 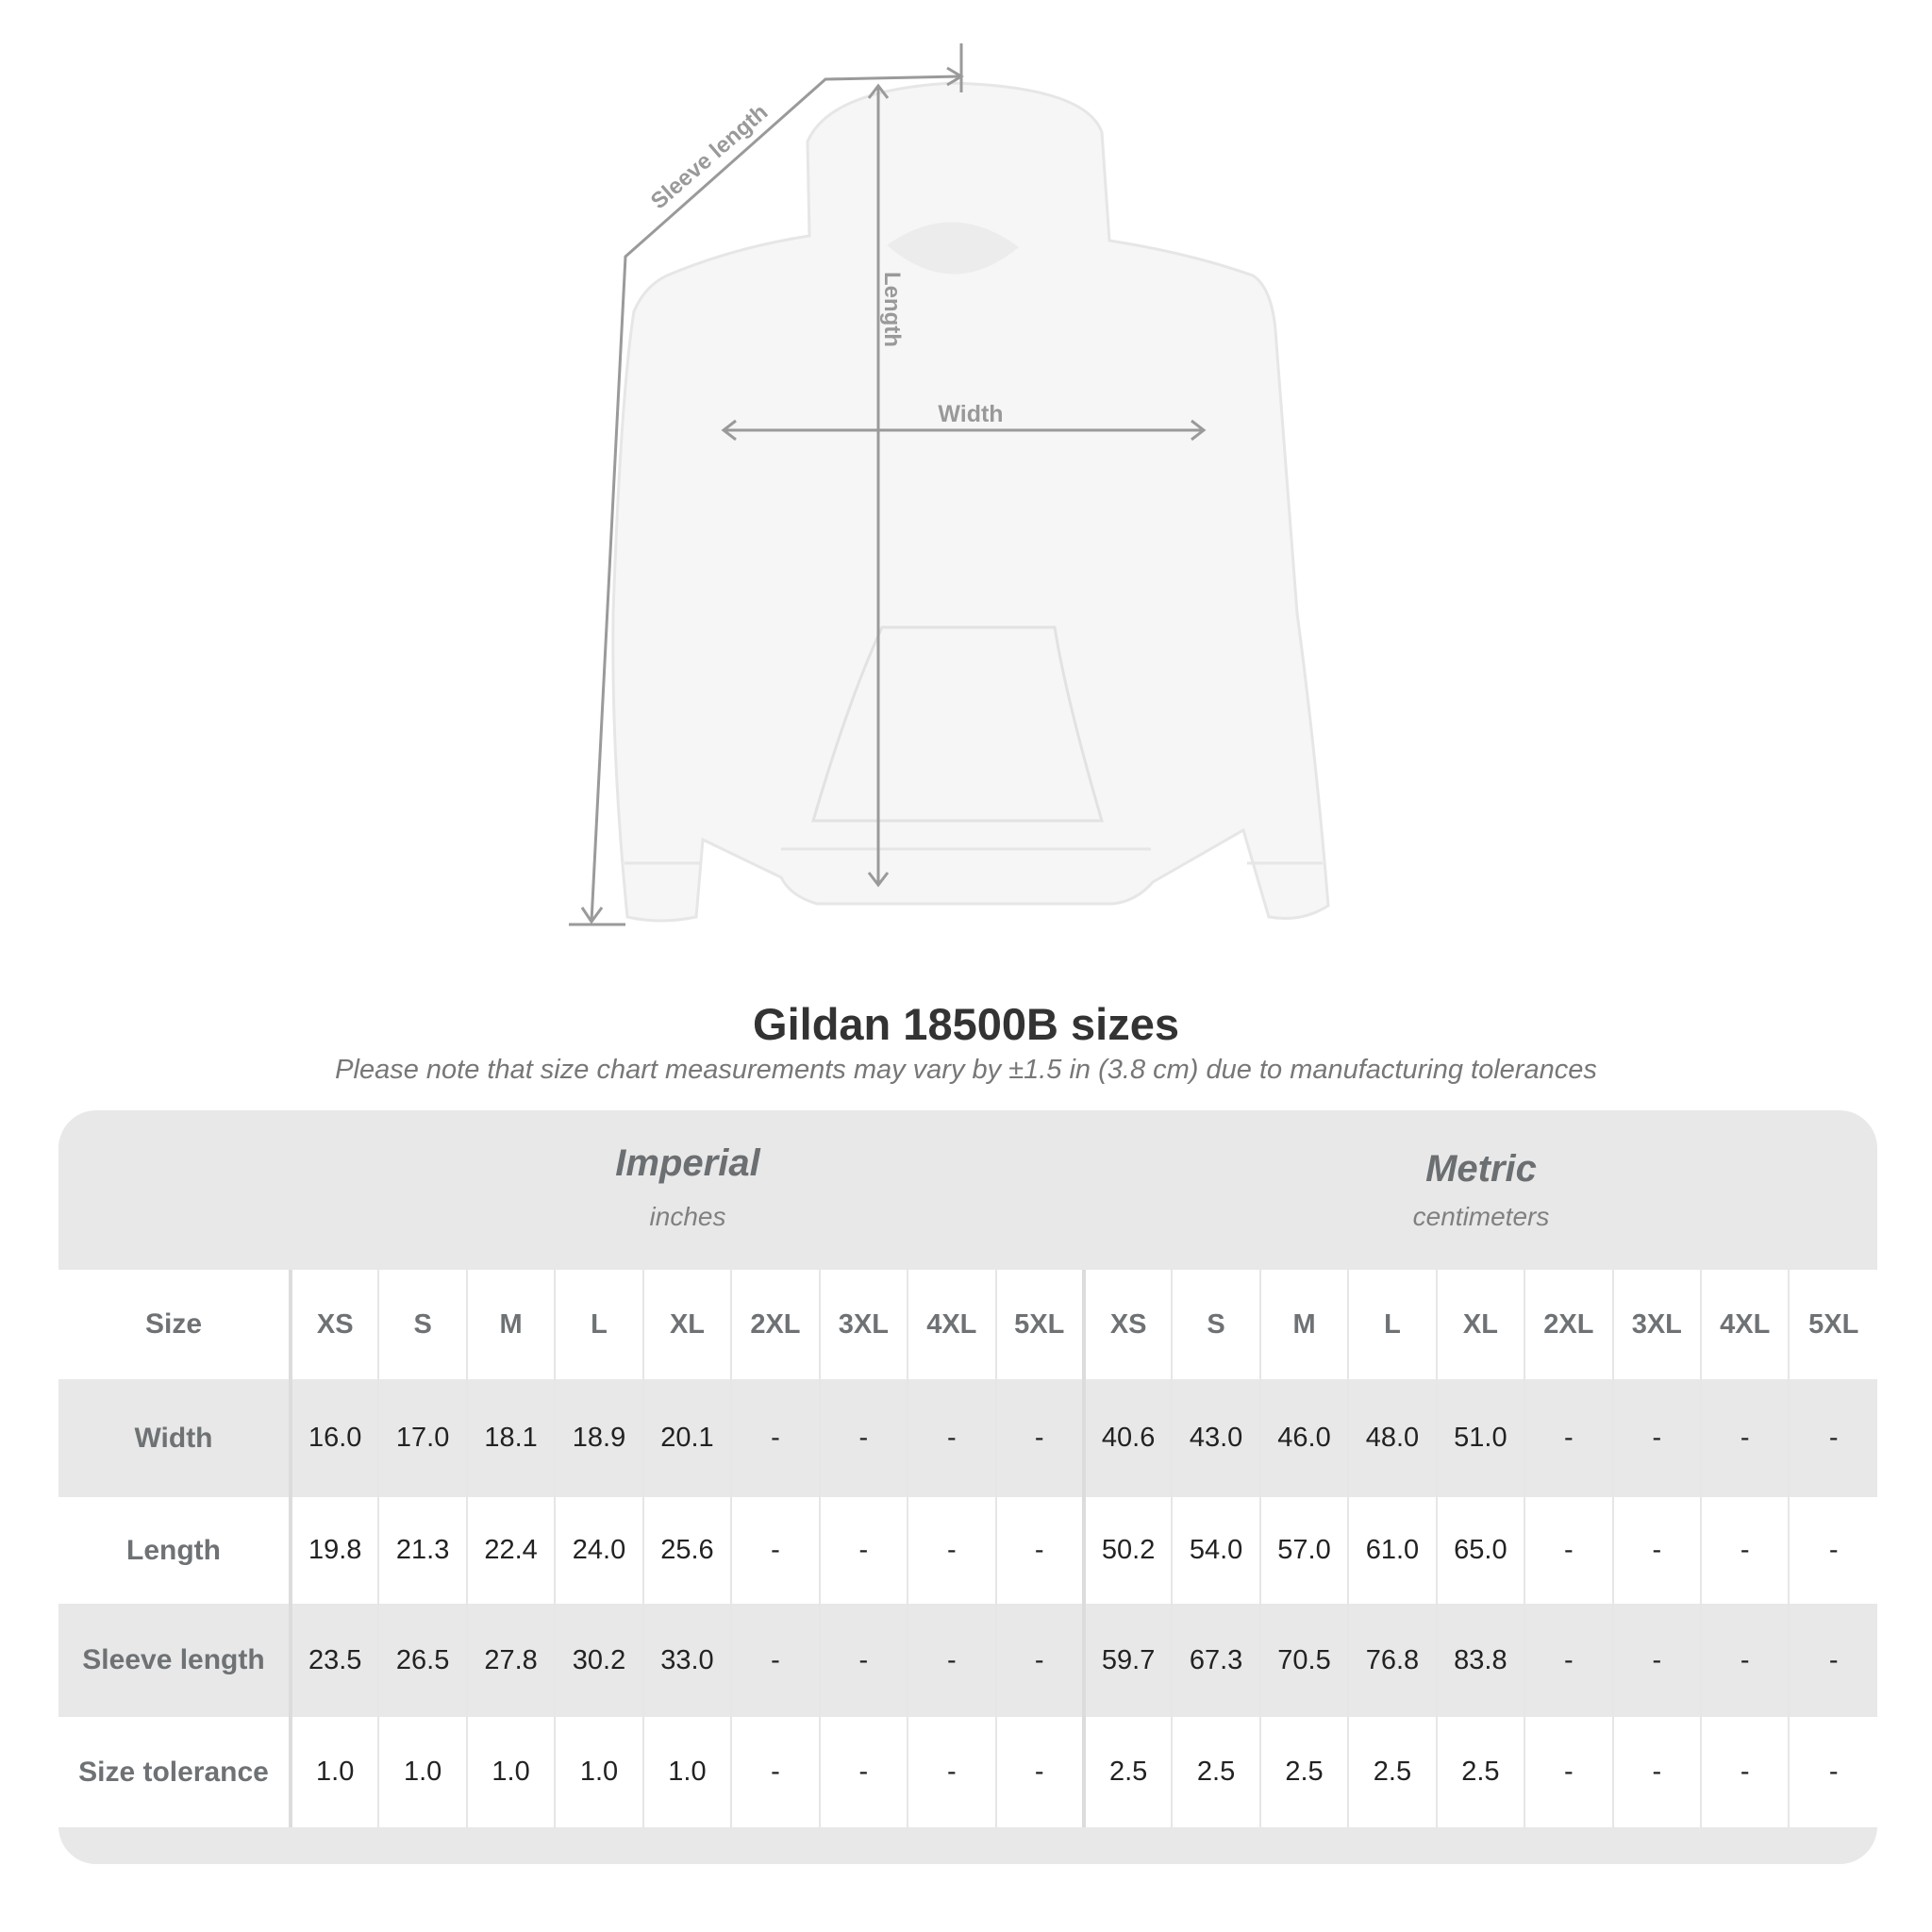 I want to click on metric-value-cell: 57.0, so click(x=1304, y=1550).